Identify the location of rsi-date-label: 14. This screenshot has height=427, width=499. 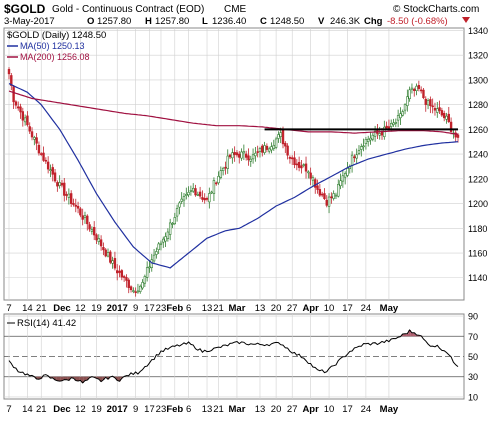
(27, 409).